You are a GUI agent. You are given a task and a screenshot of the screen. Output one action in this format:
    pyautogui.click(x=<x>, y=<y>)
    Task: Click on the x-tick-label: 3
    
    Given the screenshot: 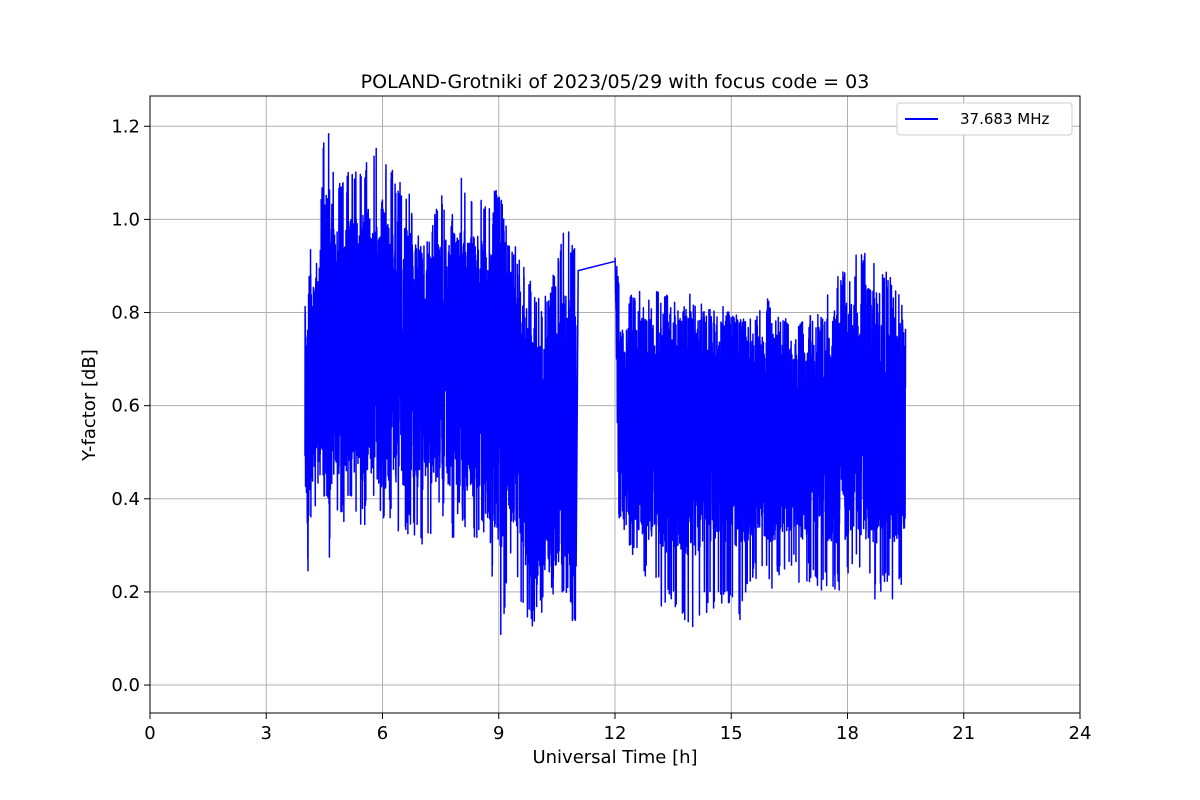 What is the action you would take?
    pyautogui.click(x=266, y=733)
    